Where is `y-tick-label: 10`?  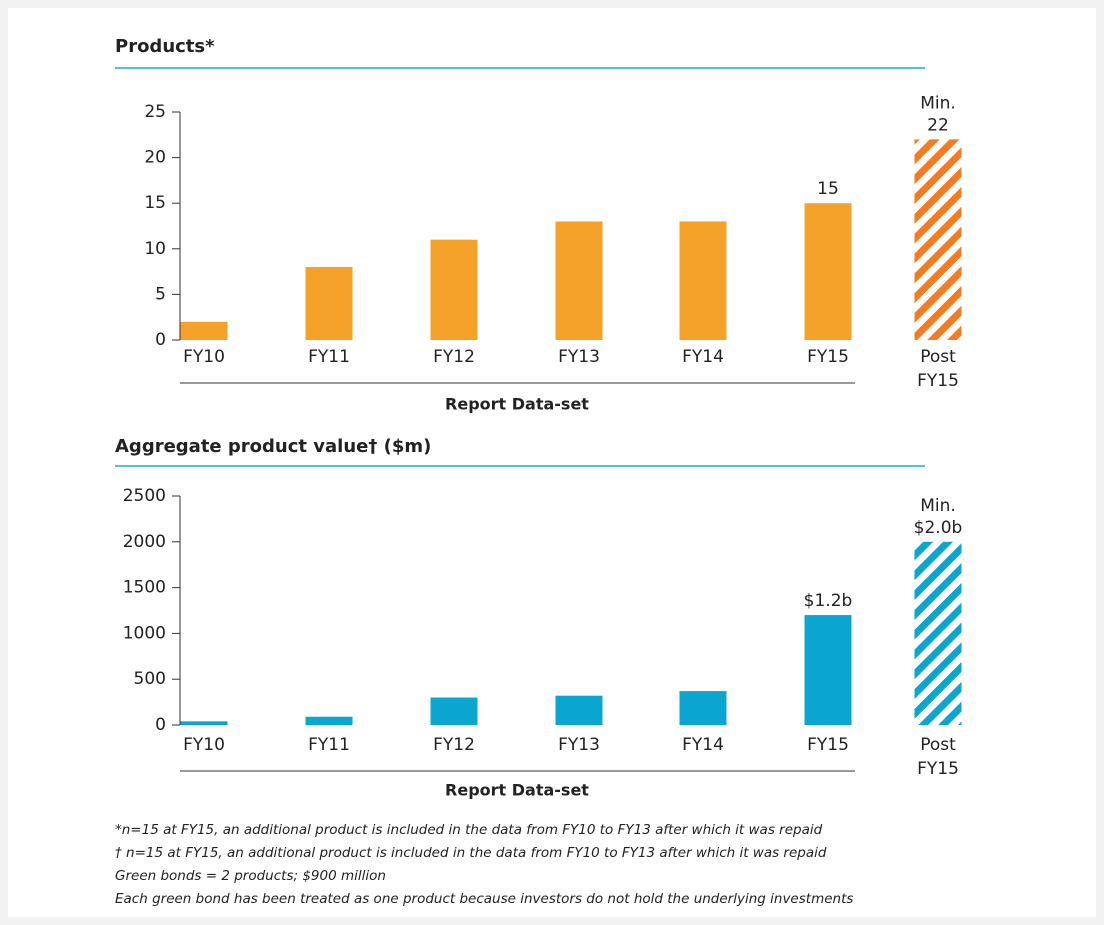
y-tick-label: 10 is located at coordinates (155, 249).